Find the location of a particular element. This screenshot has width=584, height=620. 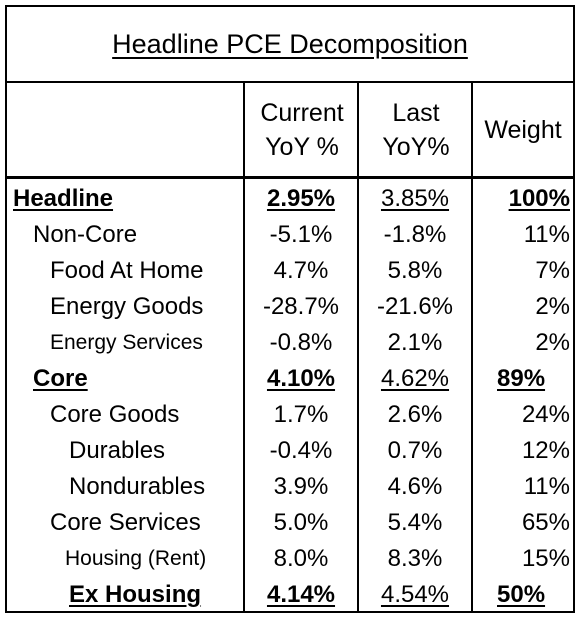

header-current-line2: YoY % is located at coordinates (302, 146).